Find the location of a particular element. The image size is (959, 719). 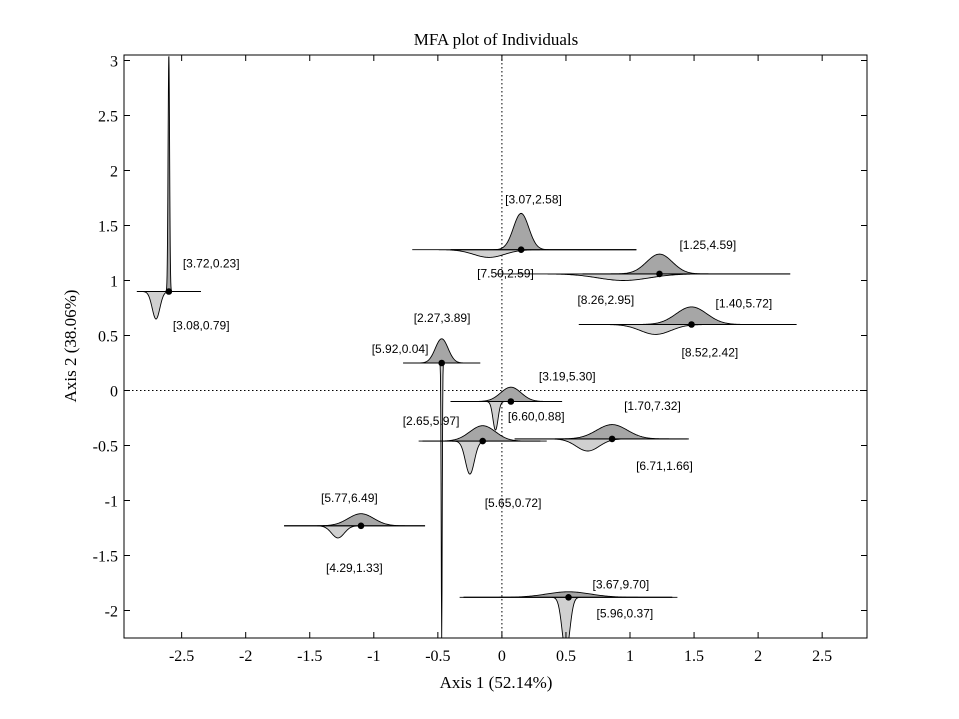

lower-value-label: [5.65,0.72] is located at coordinates (513, 503).